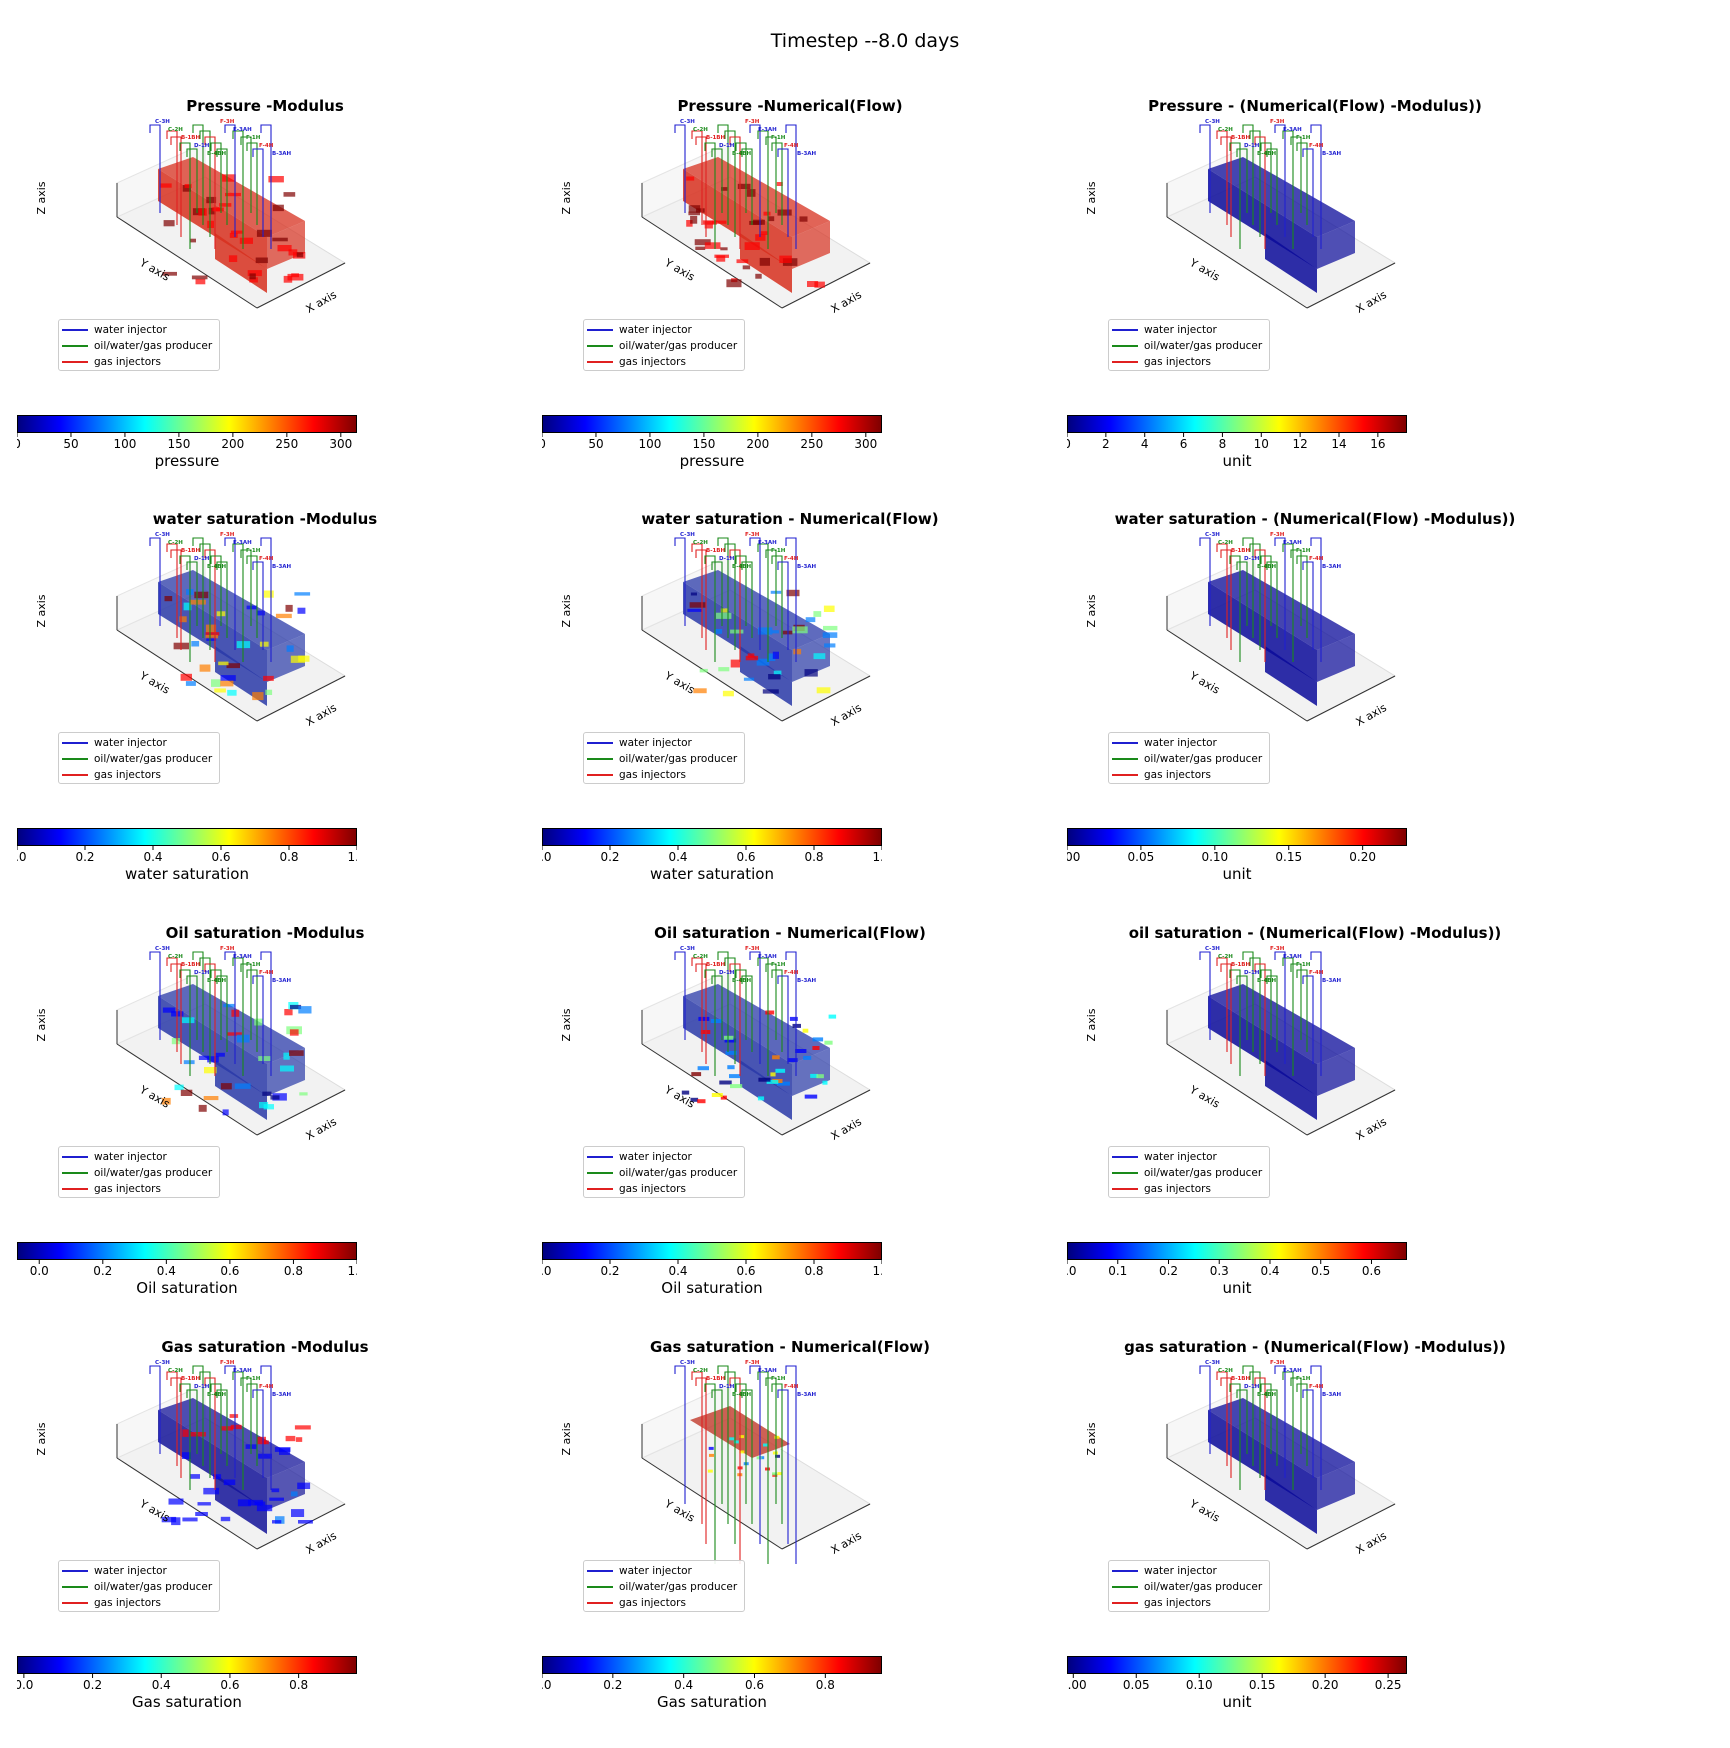 This screenshot has height=1748, width=1730. I want to click on colorbar-tick-label: 300, so click(340, 444).